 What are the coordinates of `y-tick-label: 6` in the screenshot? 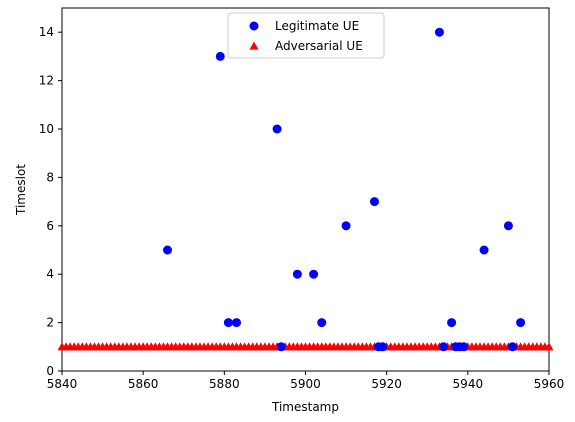 It's located at (50, 226).